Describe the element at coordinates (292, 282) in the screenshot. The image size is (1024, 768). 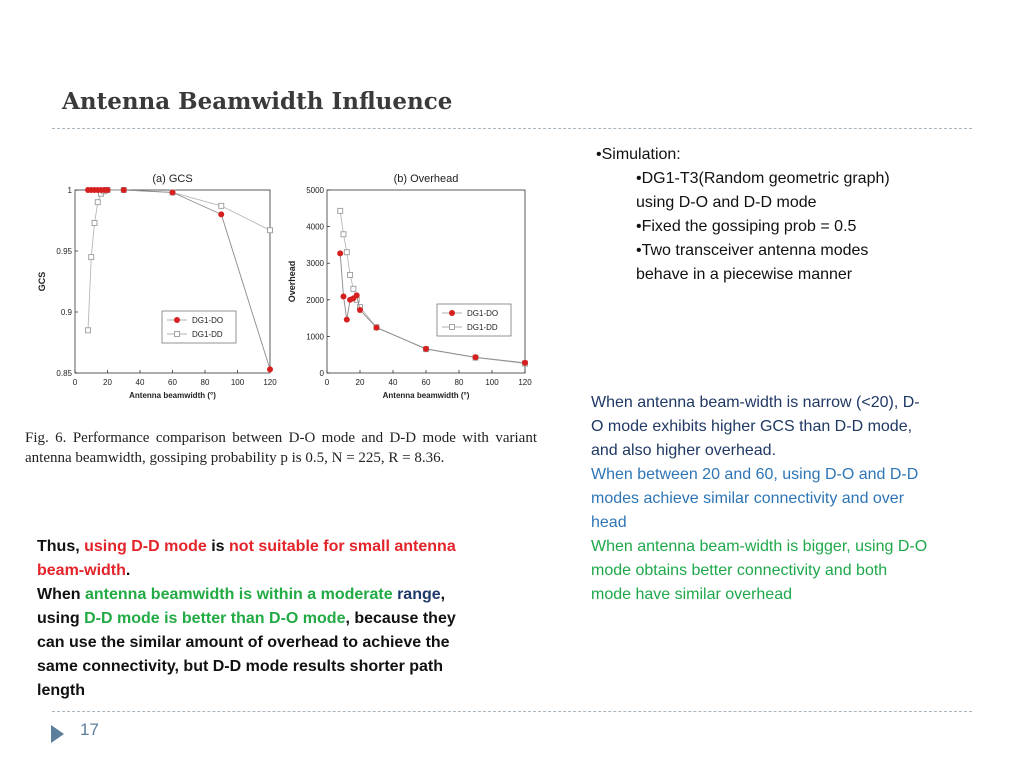
I see `y-axis-label: Overhead` at that location.